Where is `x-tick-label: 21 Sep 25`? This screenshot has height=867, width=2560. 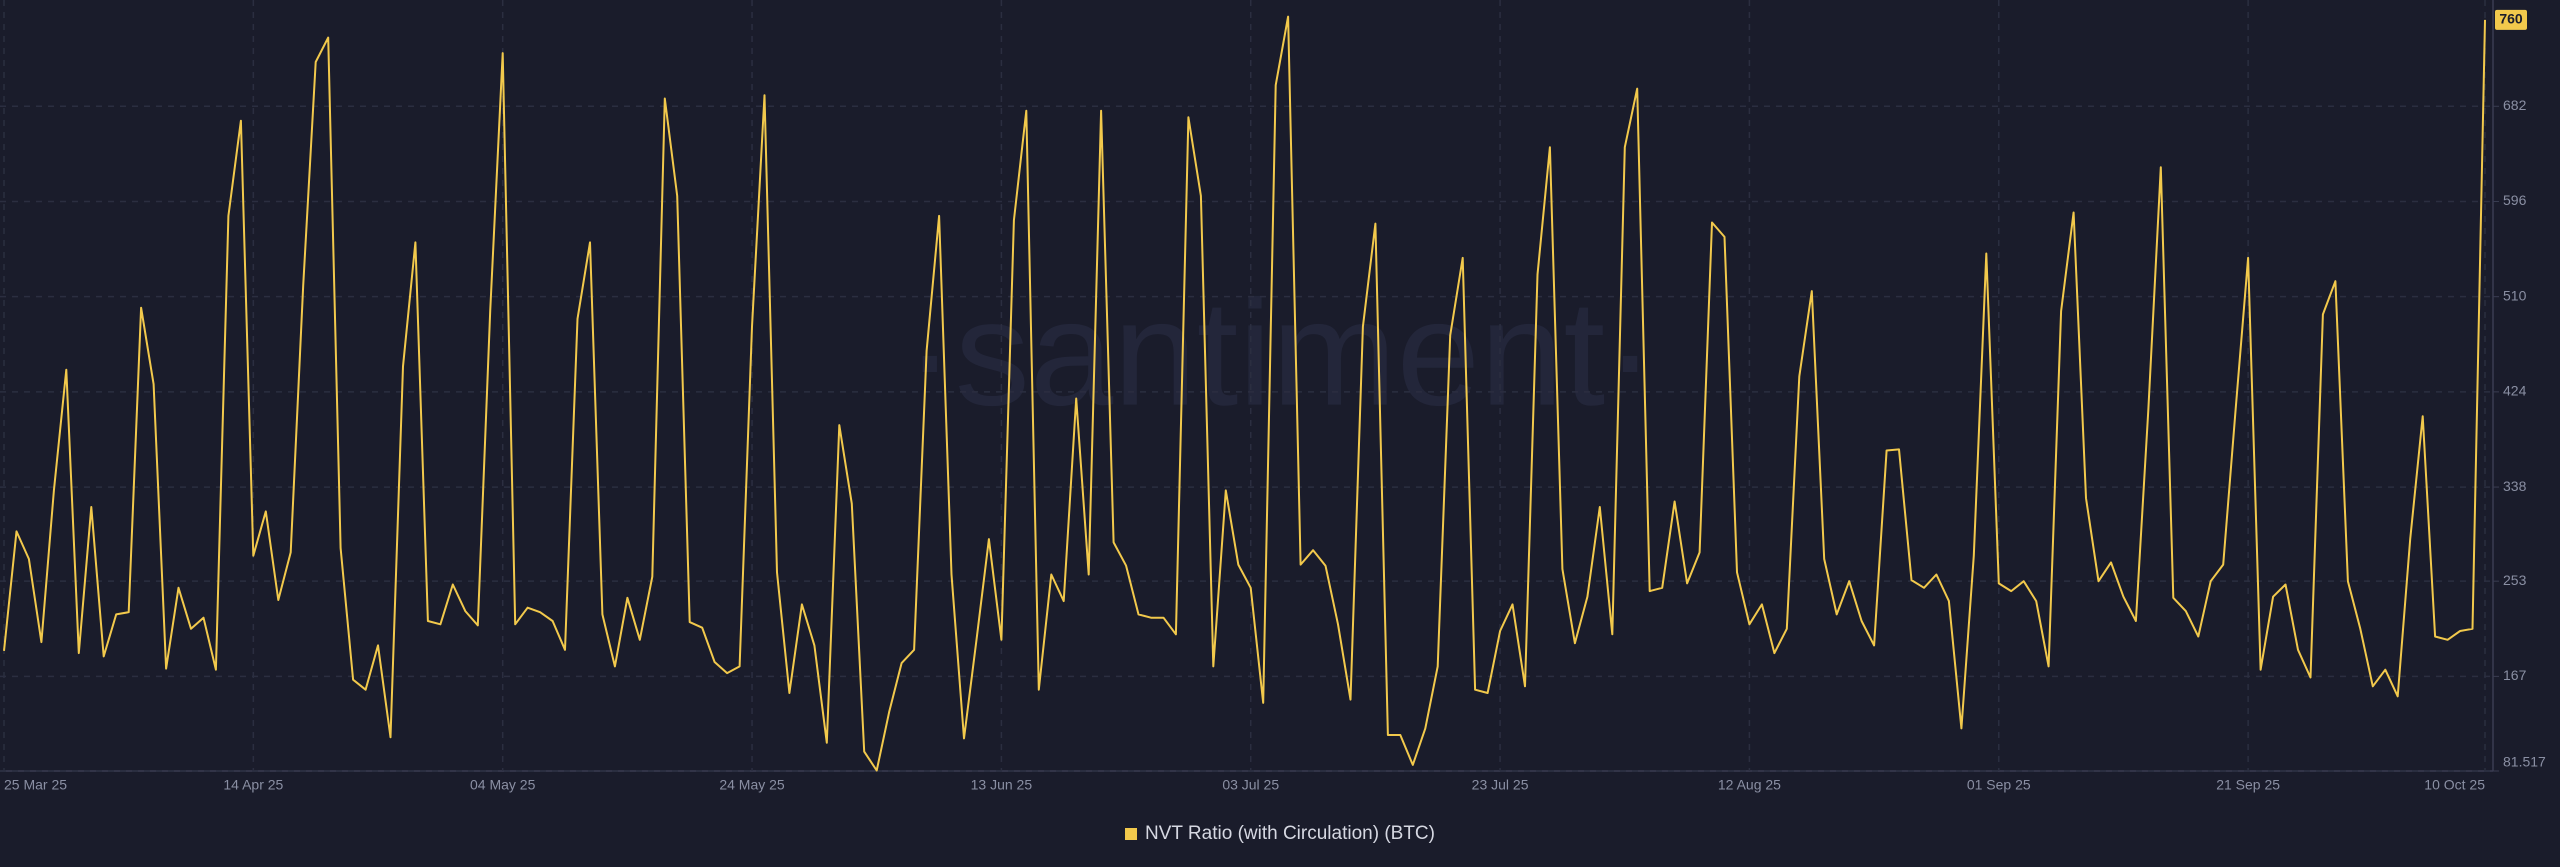 x-tick-label: 21 Sep 25 is located at coordinates (2248, 785).